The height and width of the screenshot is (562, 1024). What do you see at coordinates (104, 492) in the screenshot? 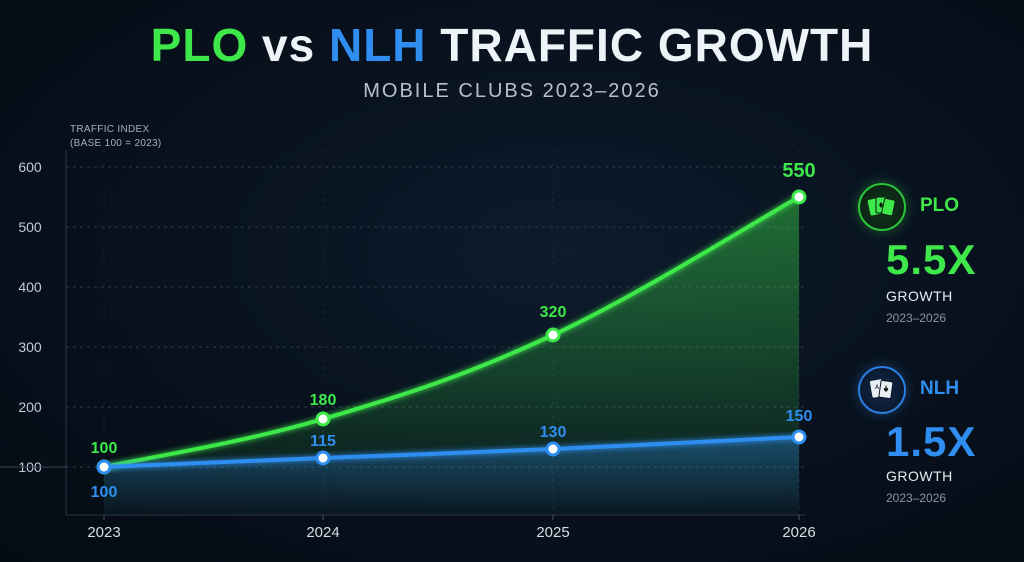
I see `nlh-data-label: 100` at bounding box center [104, 492].